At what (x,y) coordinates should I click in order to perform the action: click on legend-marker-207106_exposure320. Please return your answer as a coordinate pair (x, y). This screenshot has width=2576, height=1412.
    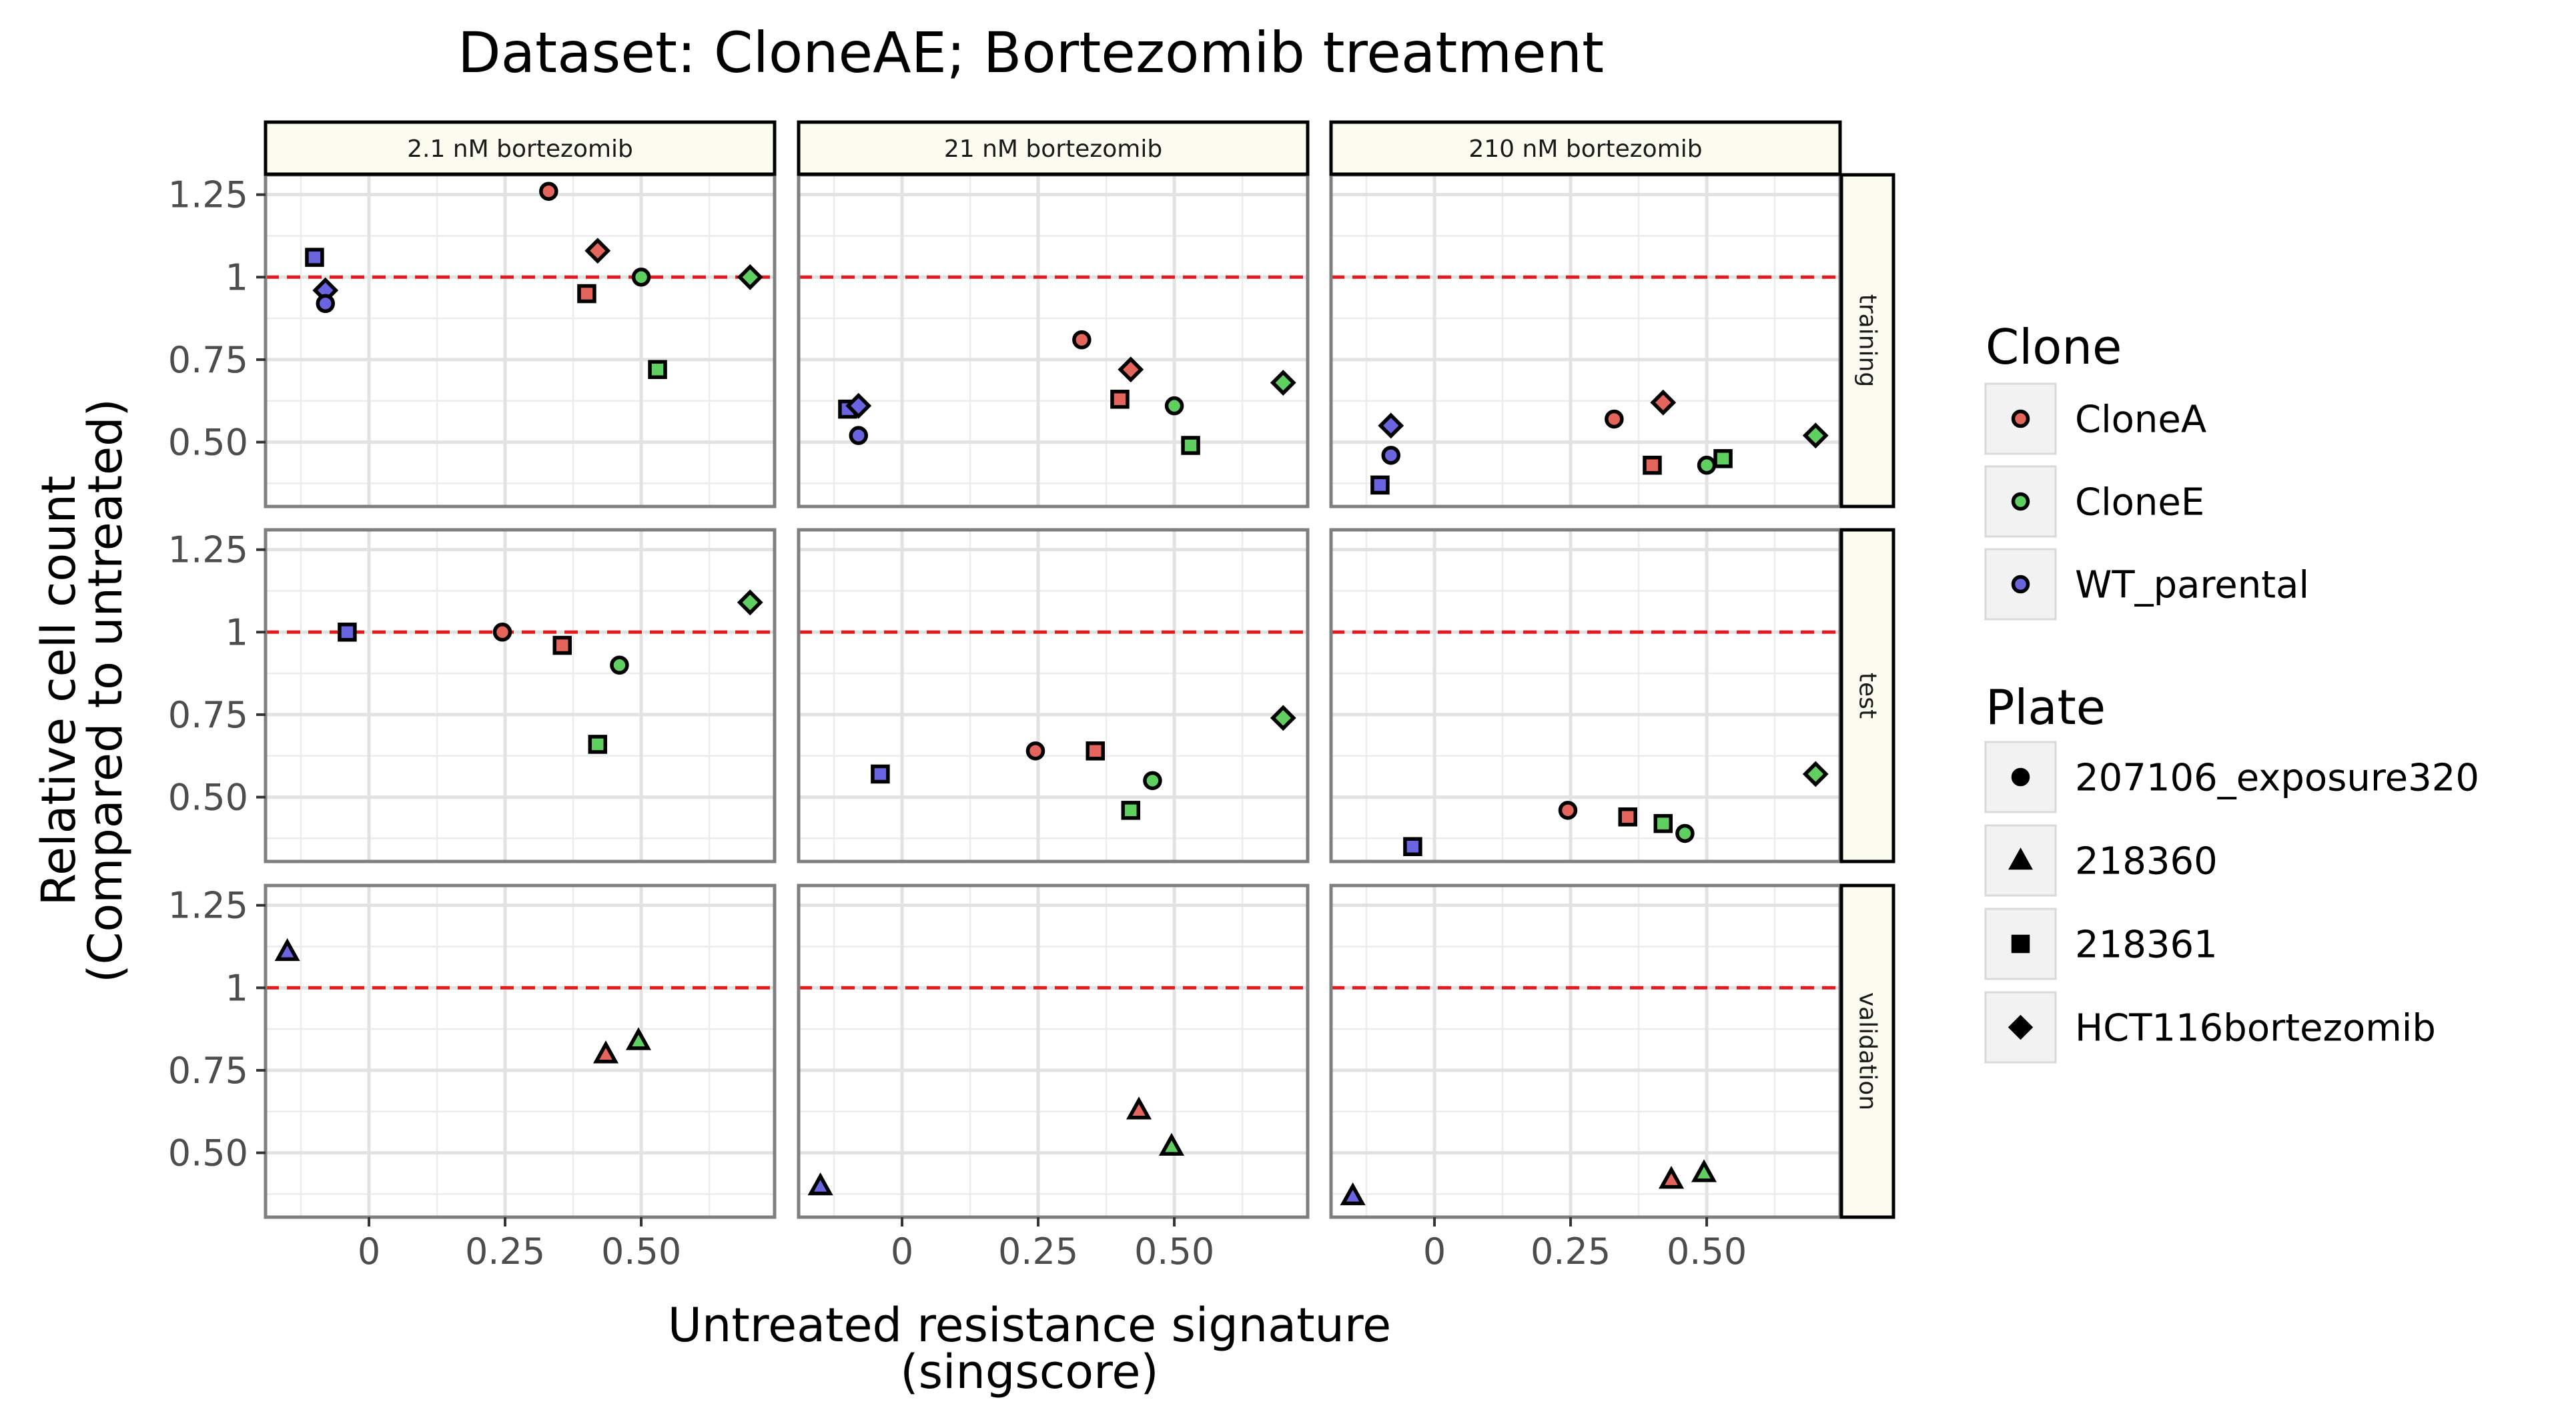
    Looking at the image, I should click on (2020, 777).